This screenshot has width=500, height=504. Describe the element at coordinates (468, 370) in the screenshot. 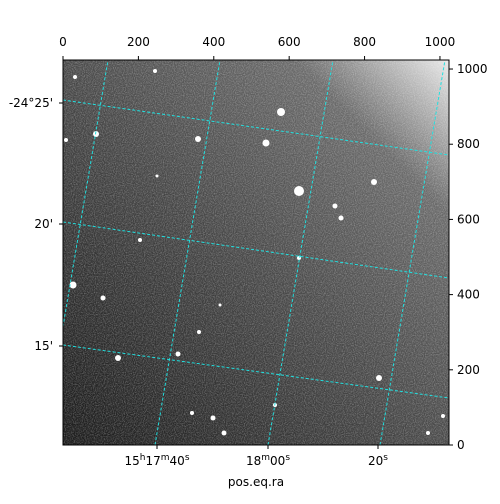

I see `y-tick-label: 200` at that location.